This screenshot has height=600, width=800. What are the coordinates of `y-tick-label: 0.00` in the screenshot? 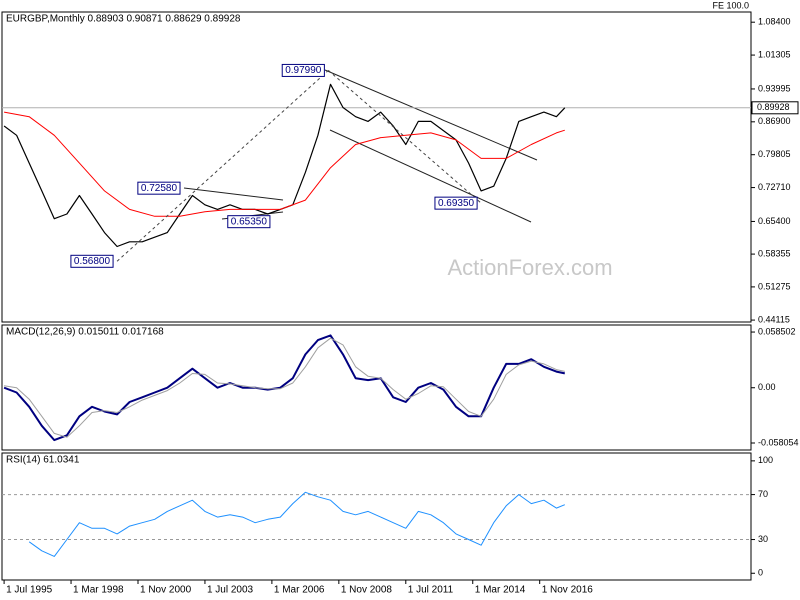 It's located at (767, 387).